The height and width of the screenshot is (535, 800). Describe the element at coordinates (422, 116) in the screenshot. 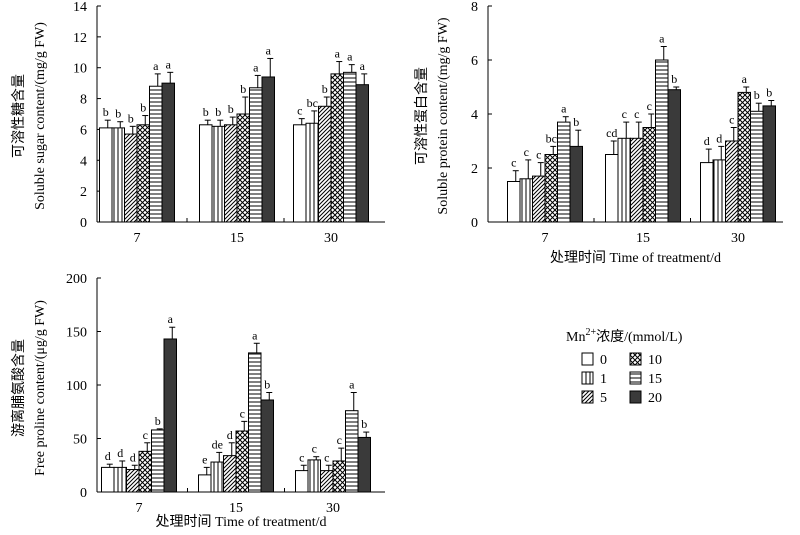

I see `y-axis-label-cn: 可溶性蛋白含量` at that location.